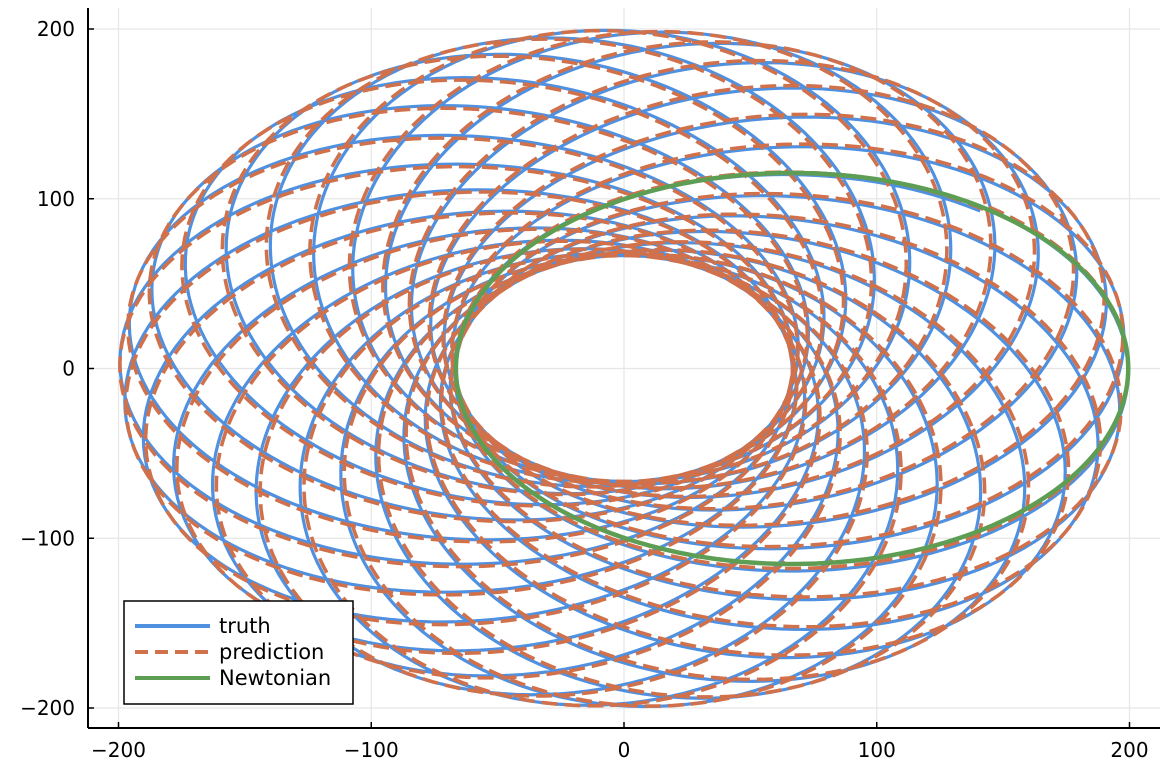  Describe the element at coordinates (118, 750) in the screenshot. I see `x-tick-label: −200` at that location.